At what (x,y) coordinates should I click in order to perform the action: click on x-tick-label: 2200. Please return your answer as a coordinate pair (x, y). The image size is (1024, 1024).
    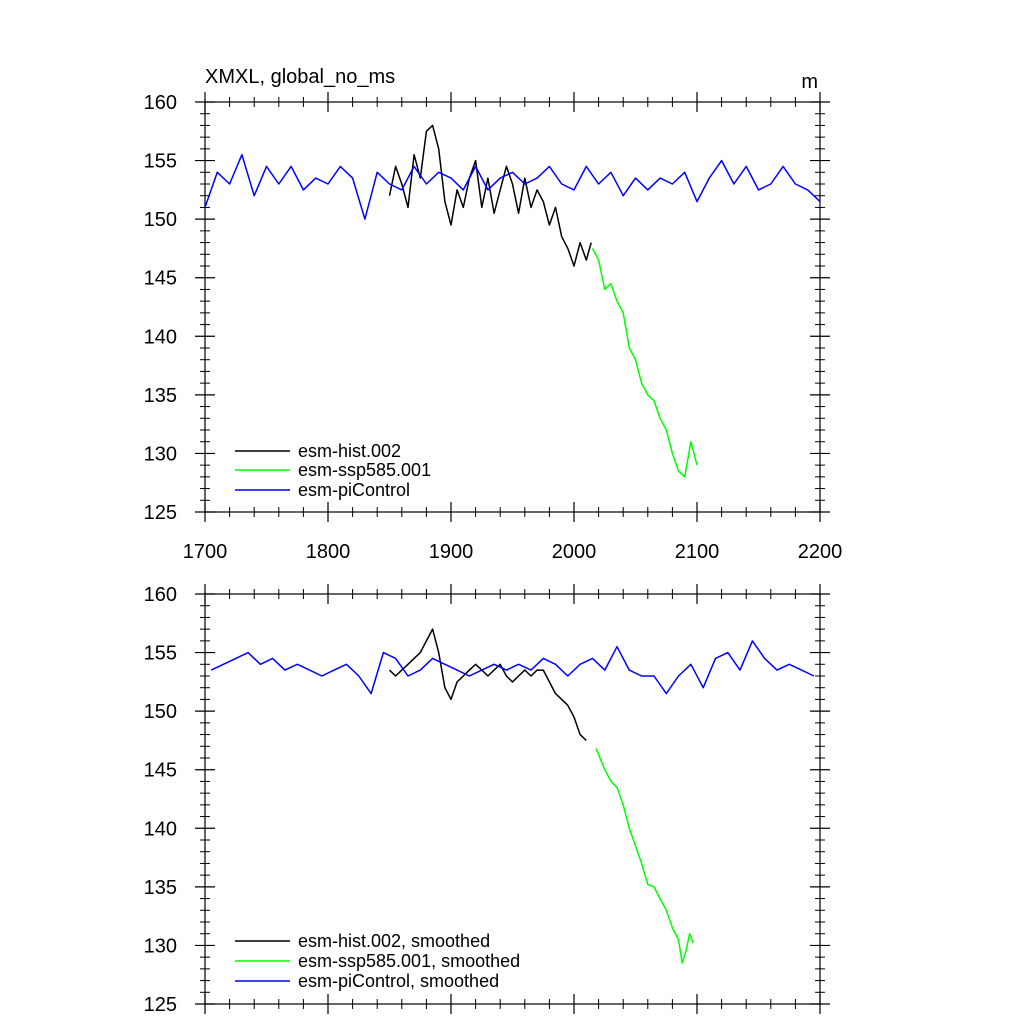
    Looking at the image, I should click on (820, 552).